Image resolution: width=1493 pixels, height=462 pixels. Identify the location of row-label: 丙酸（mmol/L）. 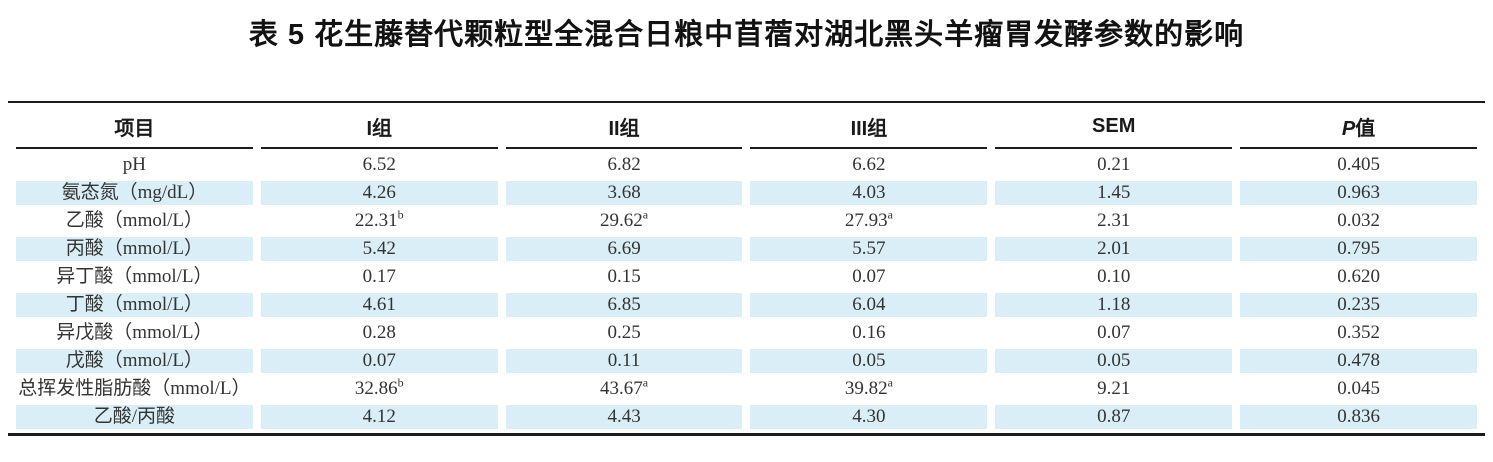
(134, 249).